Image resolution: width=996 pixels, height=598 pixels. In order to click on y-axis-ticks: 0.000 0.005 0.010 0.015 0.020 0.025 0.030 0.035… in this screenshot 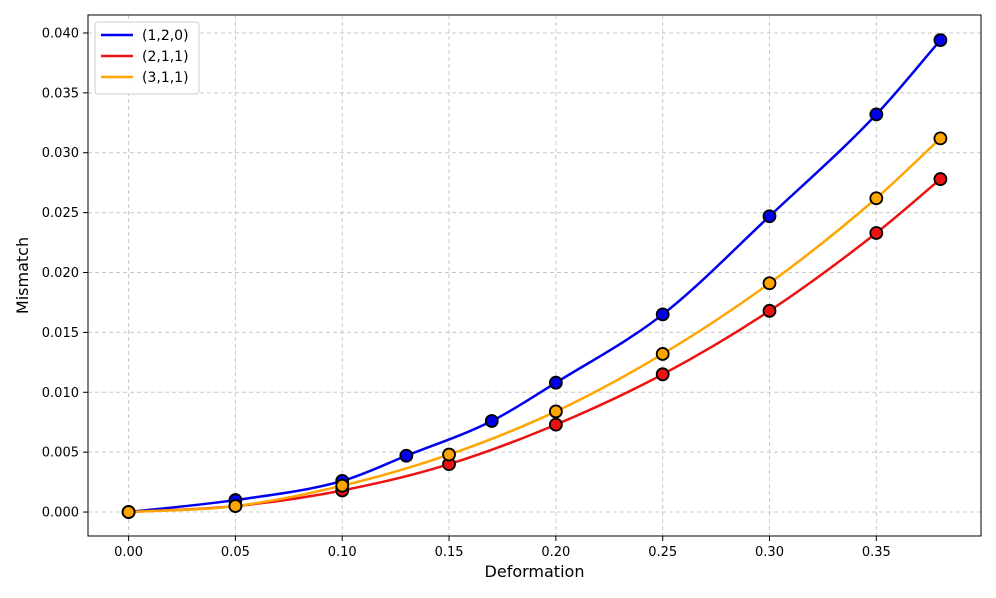, I will do `click(65, 273)`.